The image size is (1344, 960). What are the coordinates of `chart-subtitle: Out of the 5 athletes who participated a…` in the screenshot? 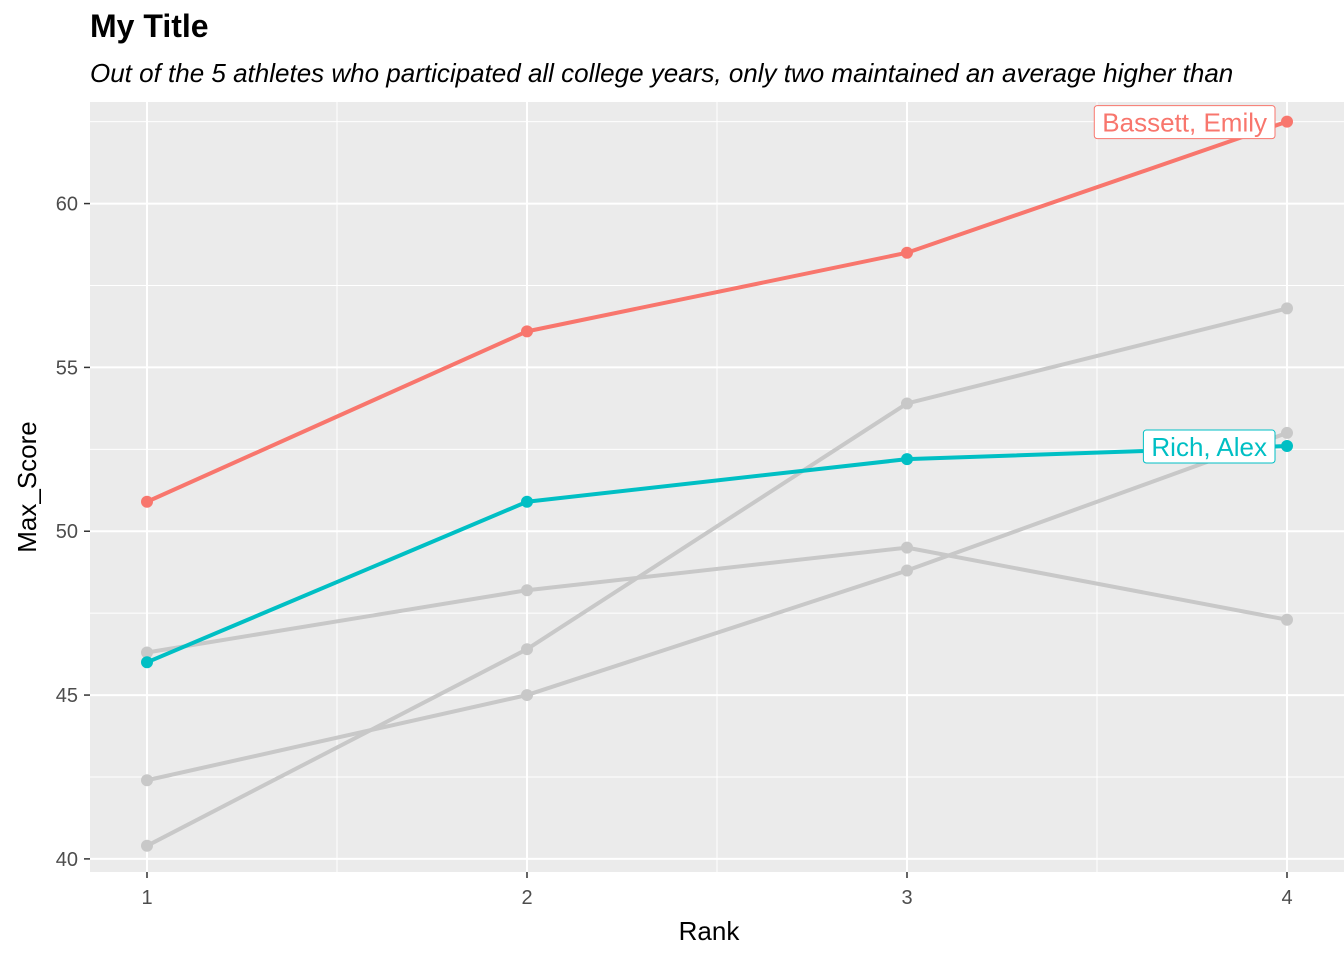 It's located at (662, 73).